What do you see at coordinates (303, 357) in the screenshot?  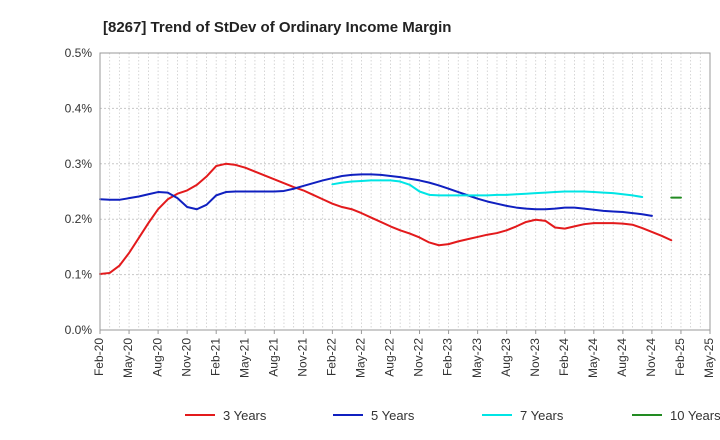 I see `x-tick-label: Nov-21` at bounding box center [303, 357].